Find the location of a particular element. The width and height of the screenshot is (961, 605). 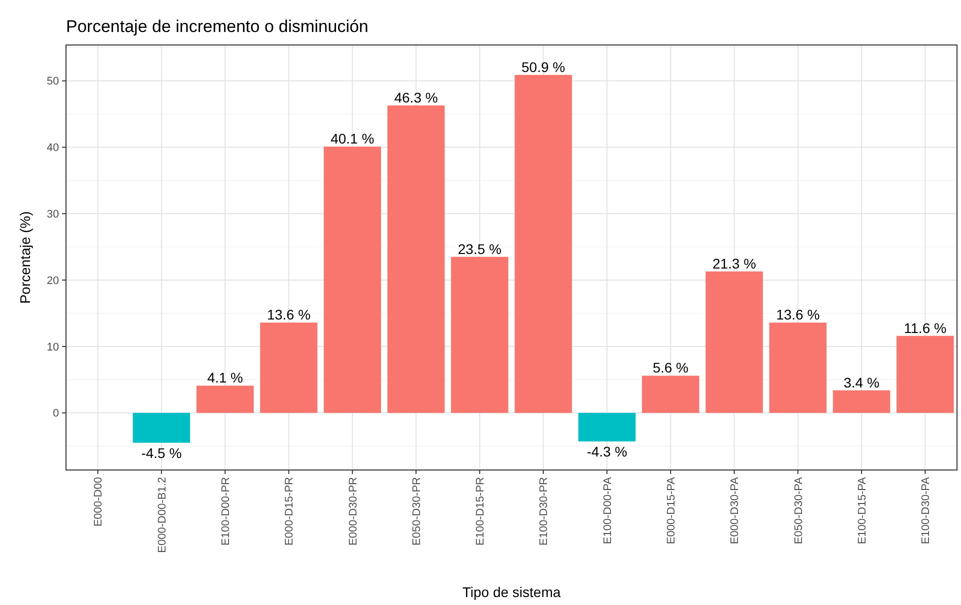

y-tick-label: 10 is located at coordinates (52, 347).